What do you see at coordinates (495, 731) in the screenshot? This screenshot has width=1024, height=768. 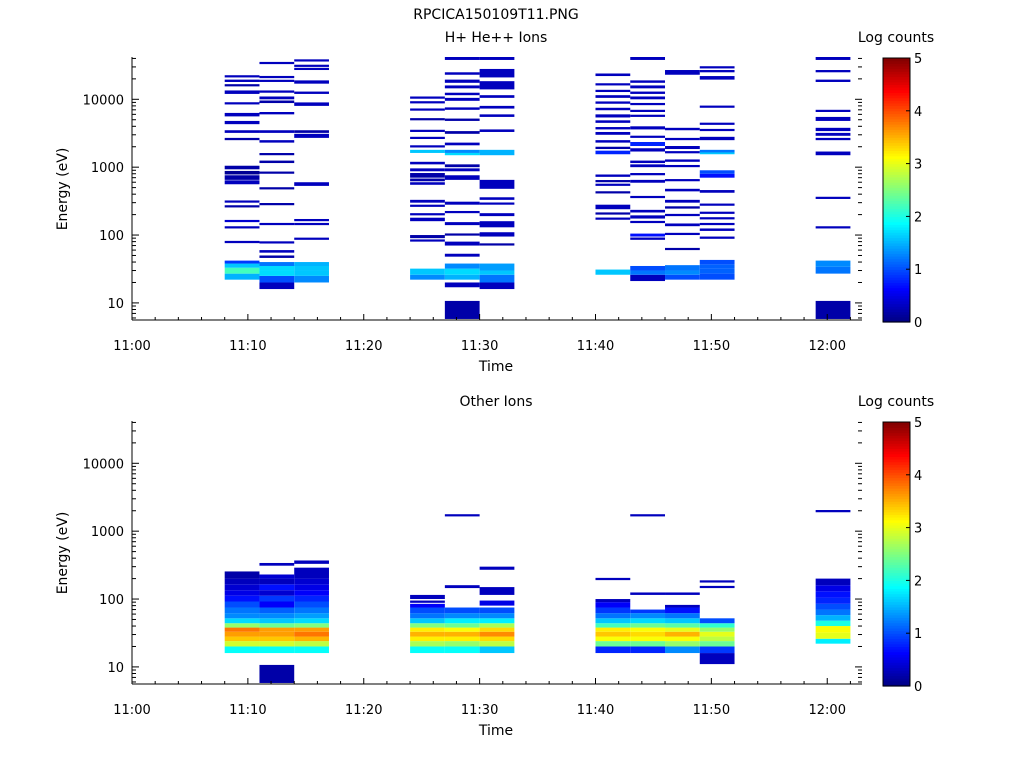 I see `x-axis-label: Time` at bounding box center [495, 731].